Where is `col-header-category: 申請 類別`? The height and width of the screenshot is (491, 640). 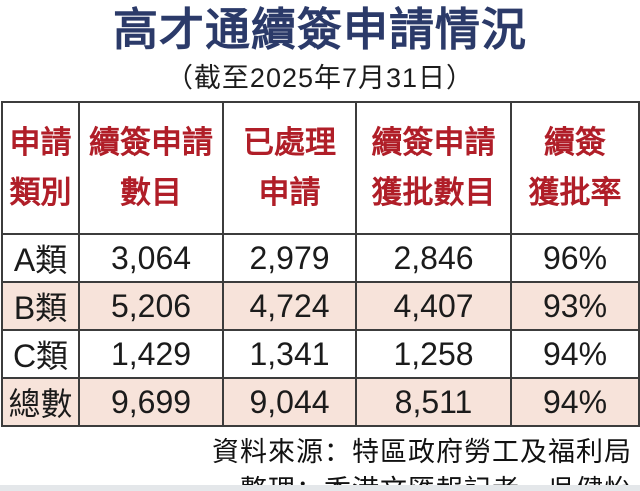
col-header-category: 申請 類別 is located at coordinates (40, 168).